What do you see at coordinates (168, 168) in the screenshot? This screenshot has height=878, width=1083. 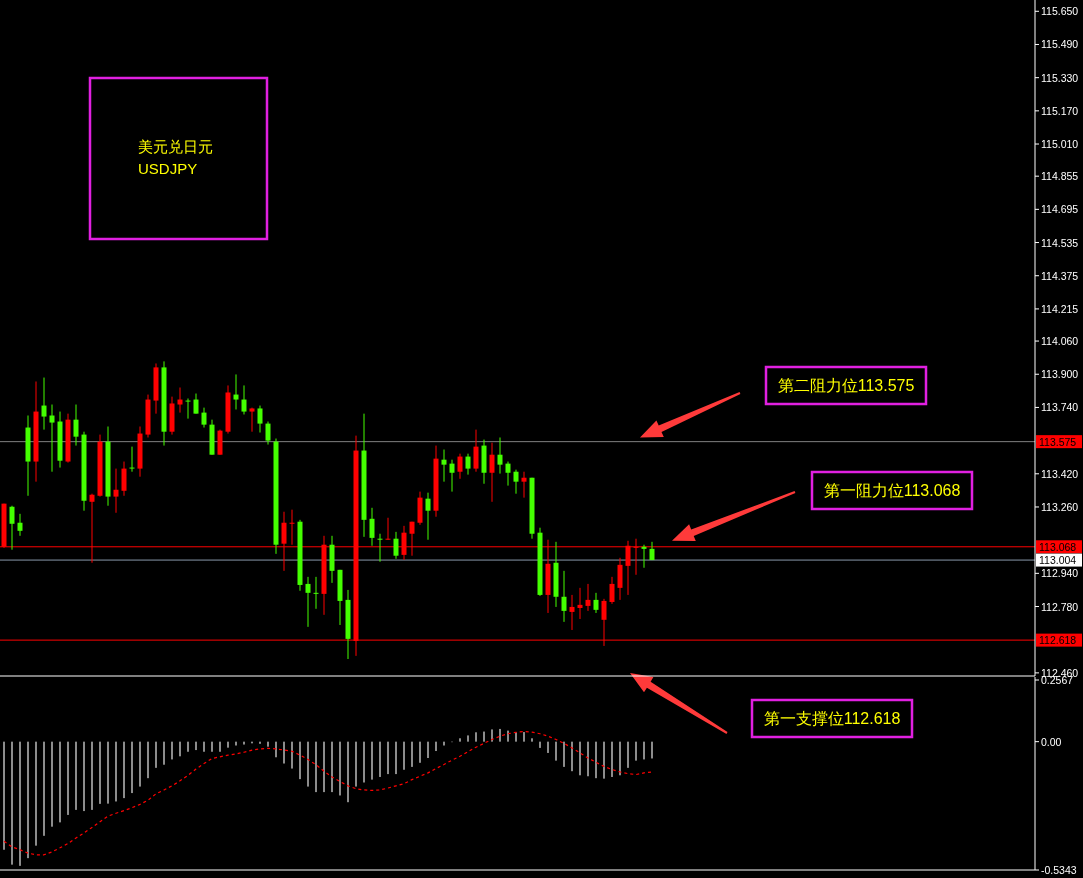 I see `text: USDJPY` at bounding box center [168, 168].